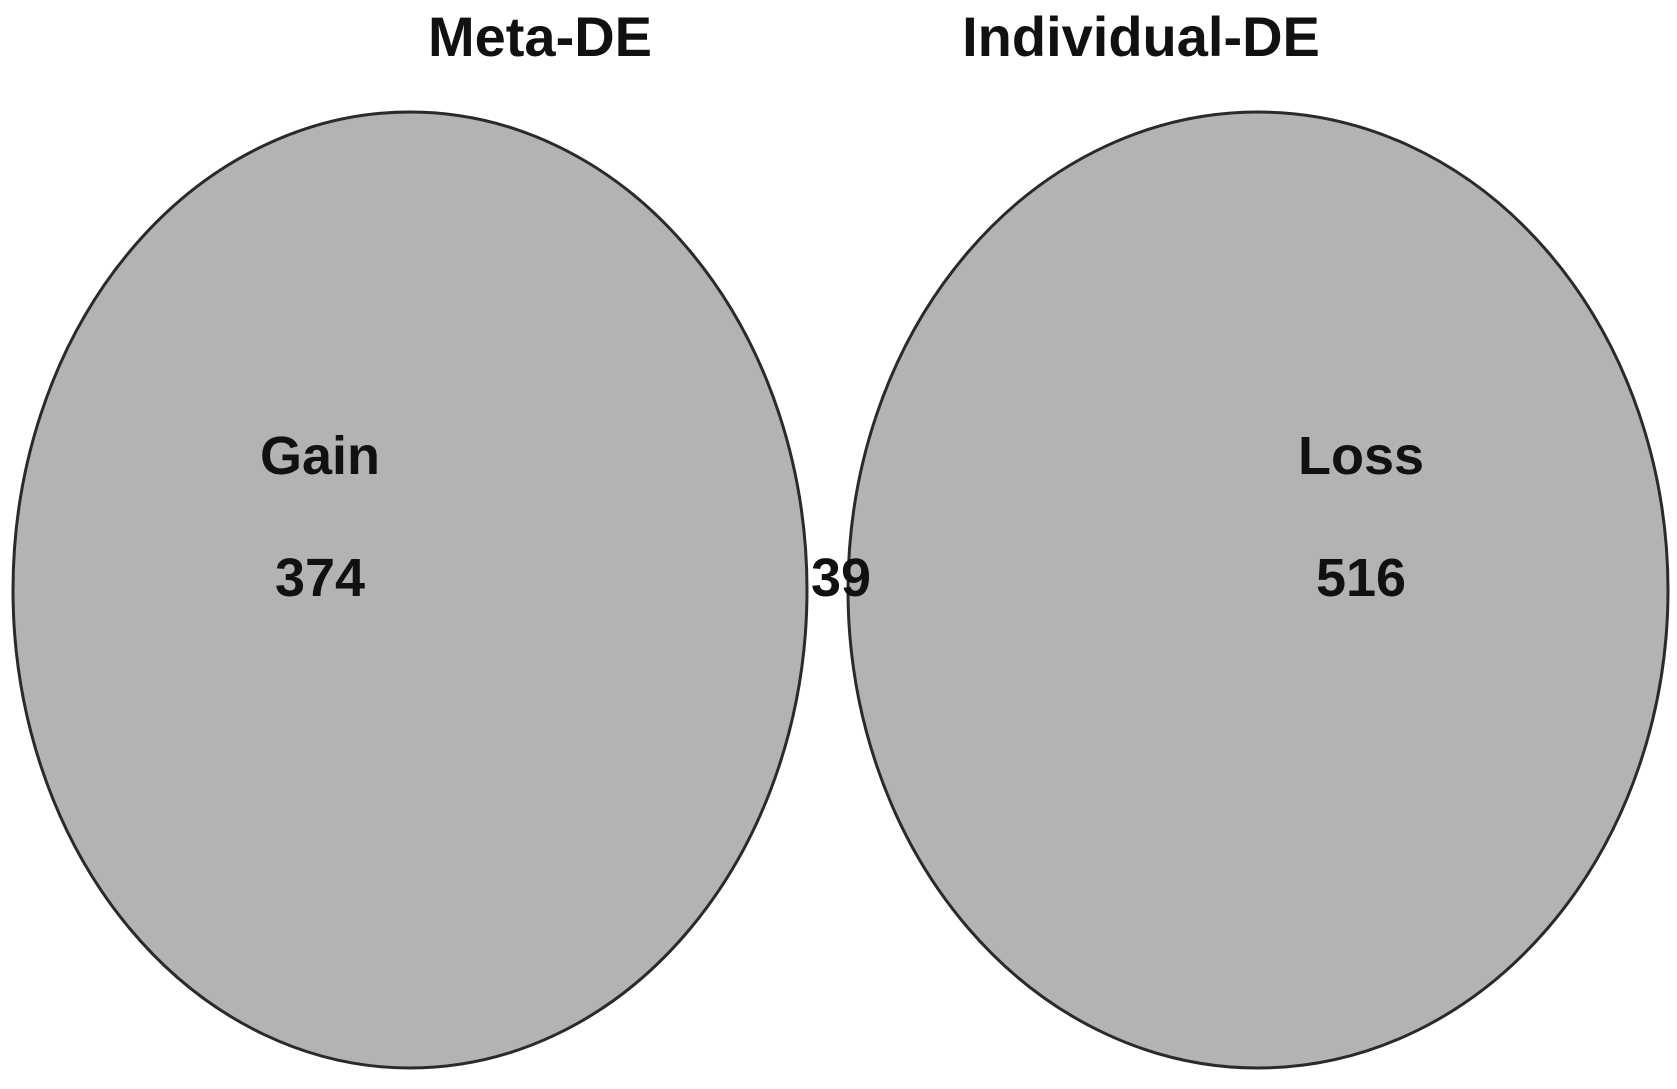  What do you see at coordinates (1141, 36) in the screenshot?
I see `individual-de-title: Individual-DE` at bounding box center [1141, 36].